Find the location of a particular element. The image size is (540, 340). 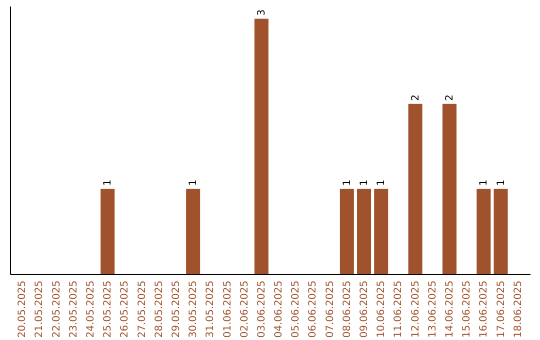

x-tick-label: 01.06.2025 is located at coordinates (228, 309).